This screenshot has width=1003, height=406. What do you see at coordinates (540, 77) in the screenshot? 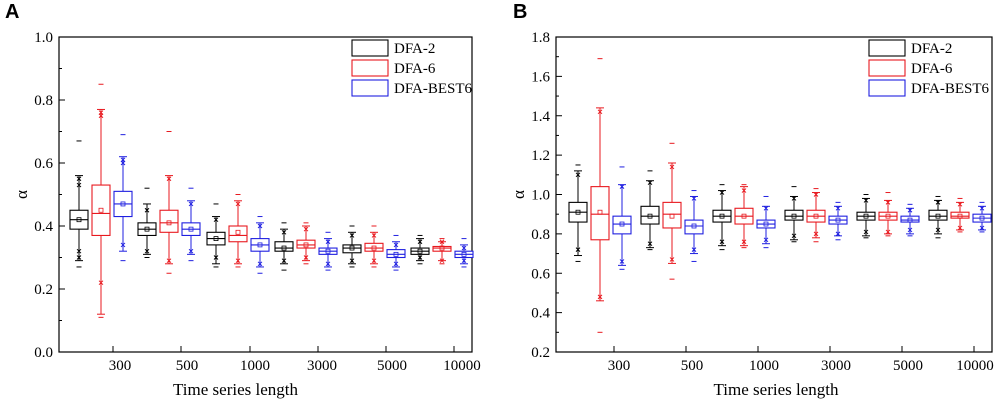
I see `y-tick-label: 1.6` at bounding box center [540, 77].